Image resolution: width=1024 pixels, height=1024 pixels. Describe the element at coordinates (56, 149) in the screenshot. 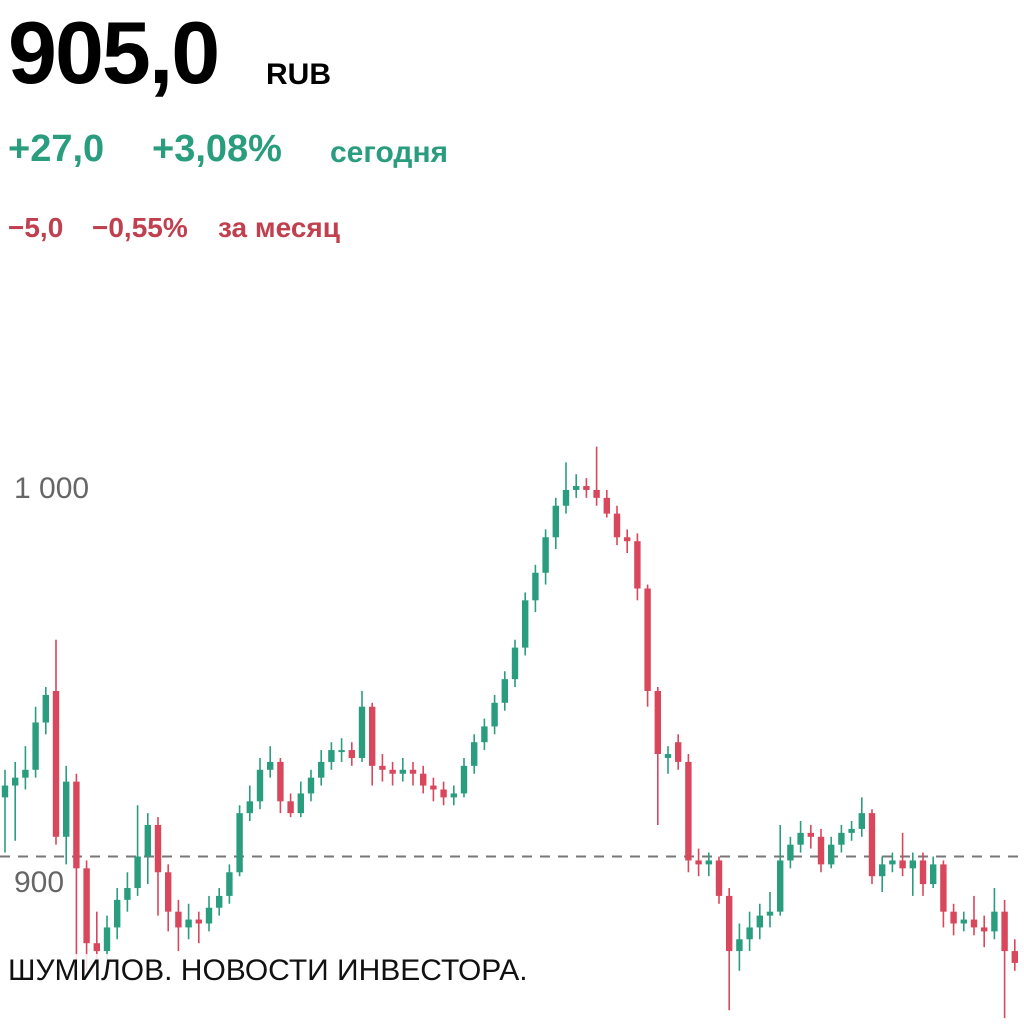

I see `today-change: +27,0` at that location.